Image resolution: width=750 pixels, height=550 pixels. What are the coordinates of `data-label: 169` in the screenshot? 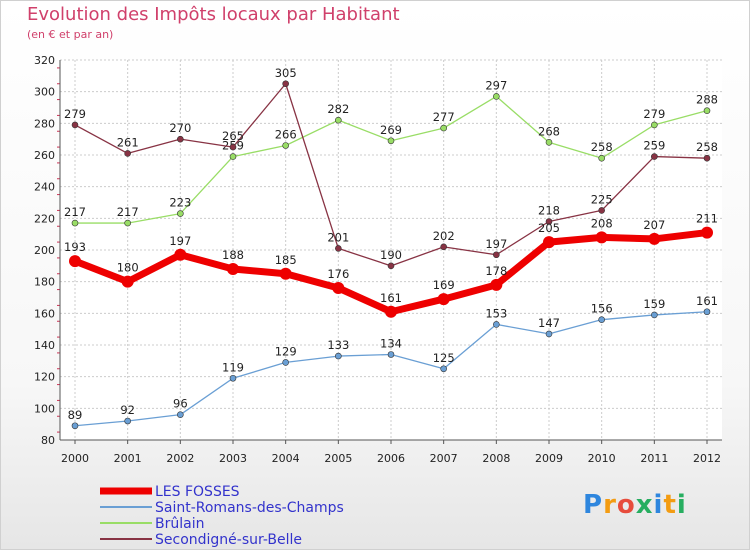 It's located at (444, 285).